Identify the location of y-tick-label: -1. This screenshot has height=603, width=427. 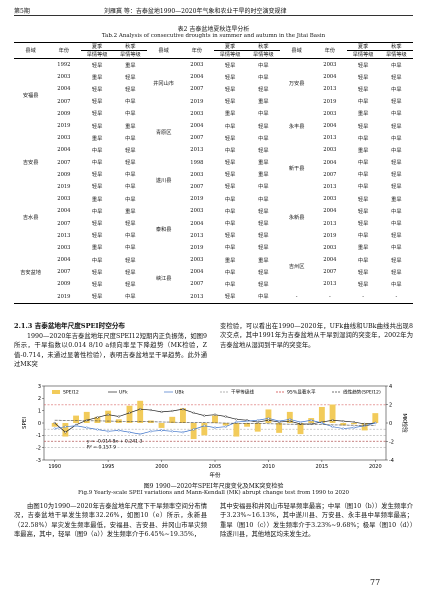
(38, 436).